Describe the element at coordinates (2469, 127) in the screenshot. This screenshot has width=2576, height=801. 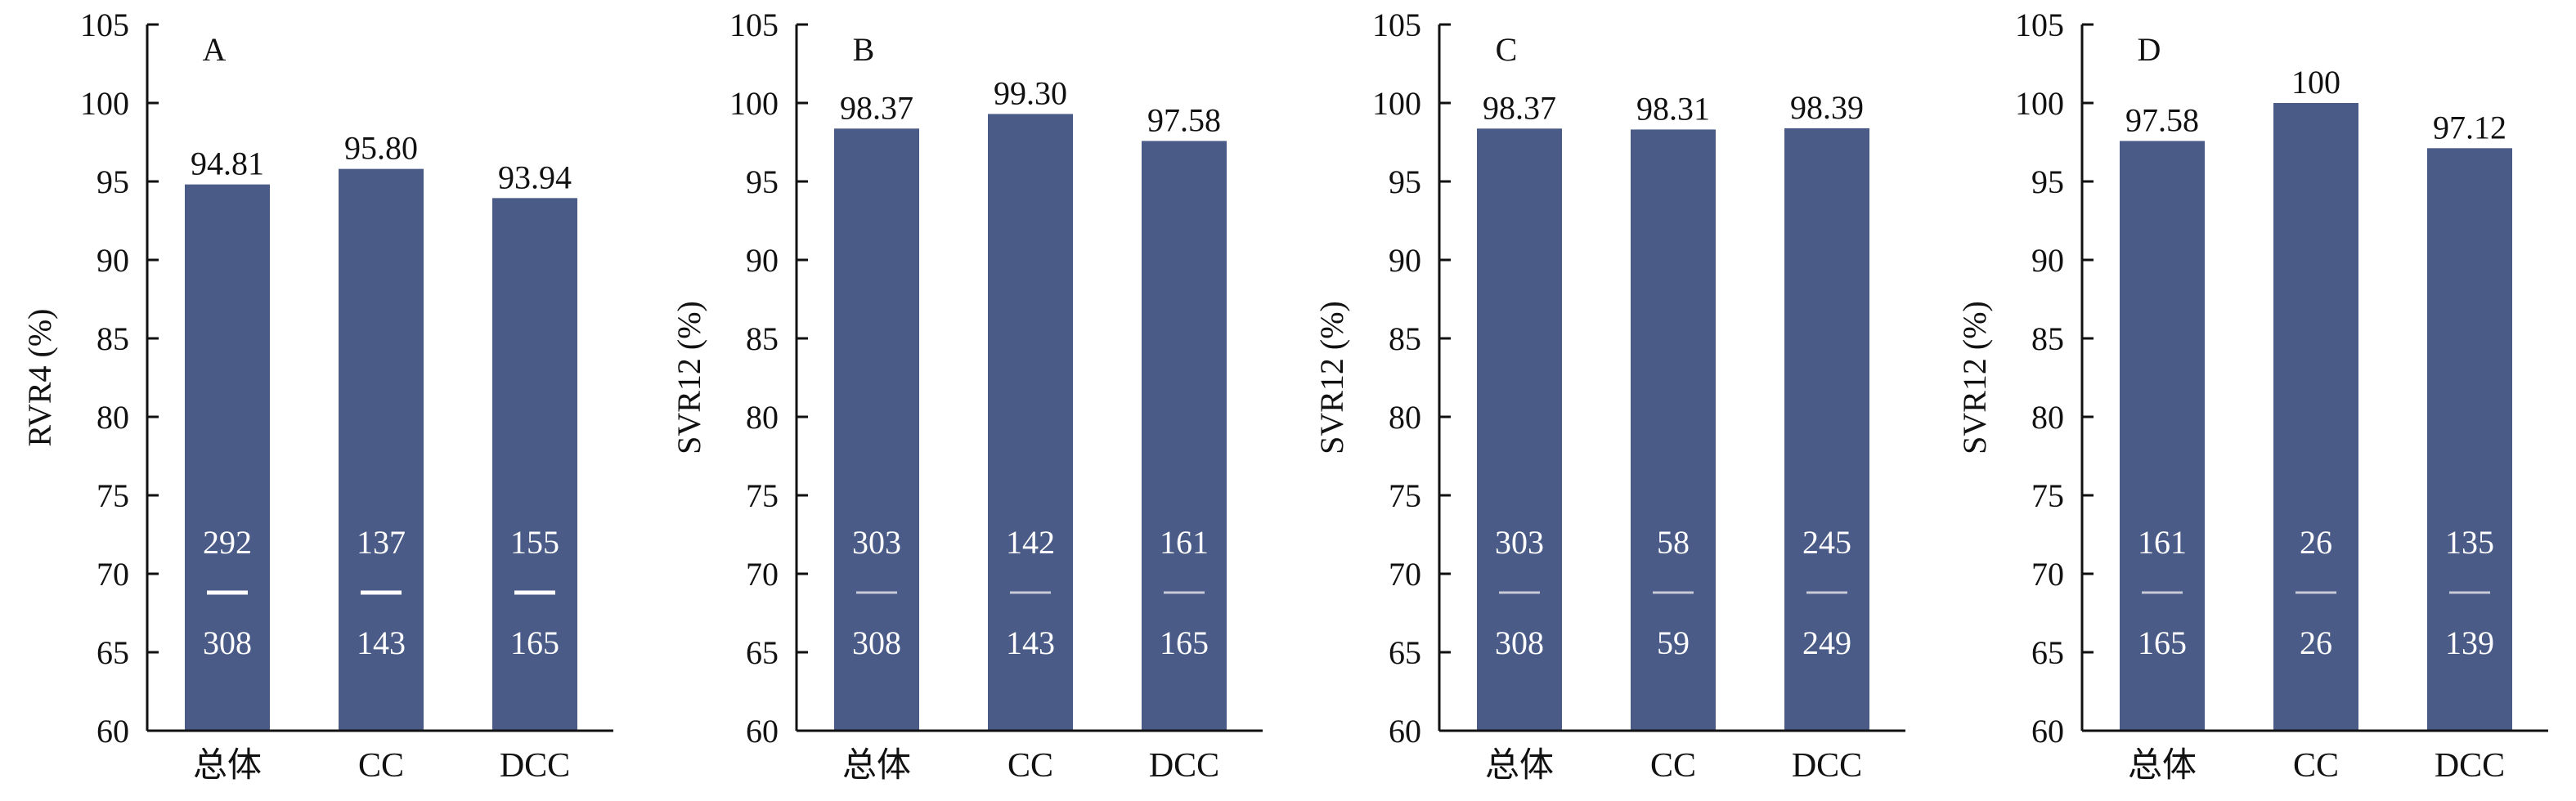
I see `bar-value-label: 97.12` at that location.